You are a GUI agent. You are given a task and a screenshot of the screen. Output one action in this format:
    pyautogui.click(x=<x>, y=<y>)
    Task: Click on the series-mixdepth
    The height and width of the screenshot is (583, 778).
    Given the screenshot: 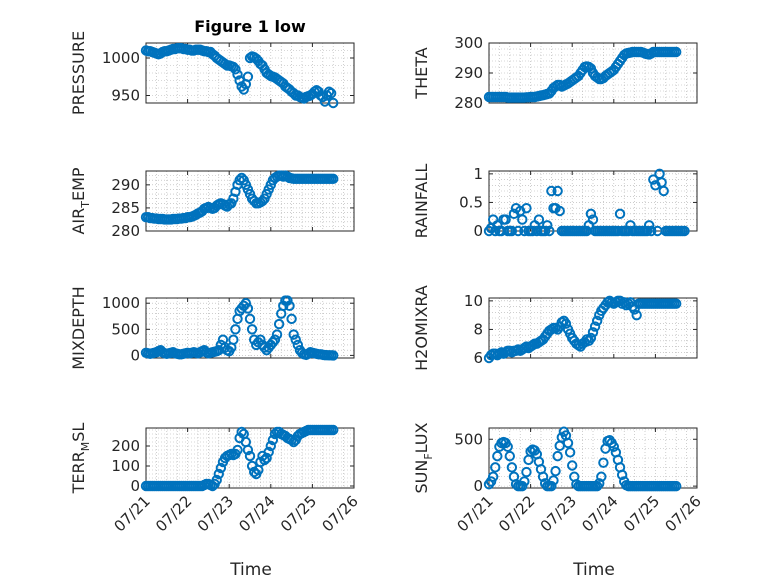 What is the action you would take?
    pyautogui.click(x=239, y=328)
    